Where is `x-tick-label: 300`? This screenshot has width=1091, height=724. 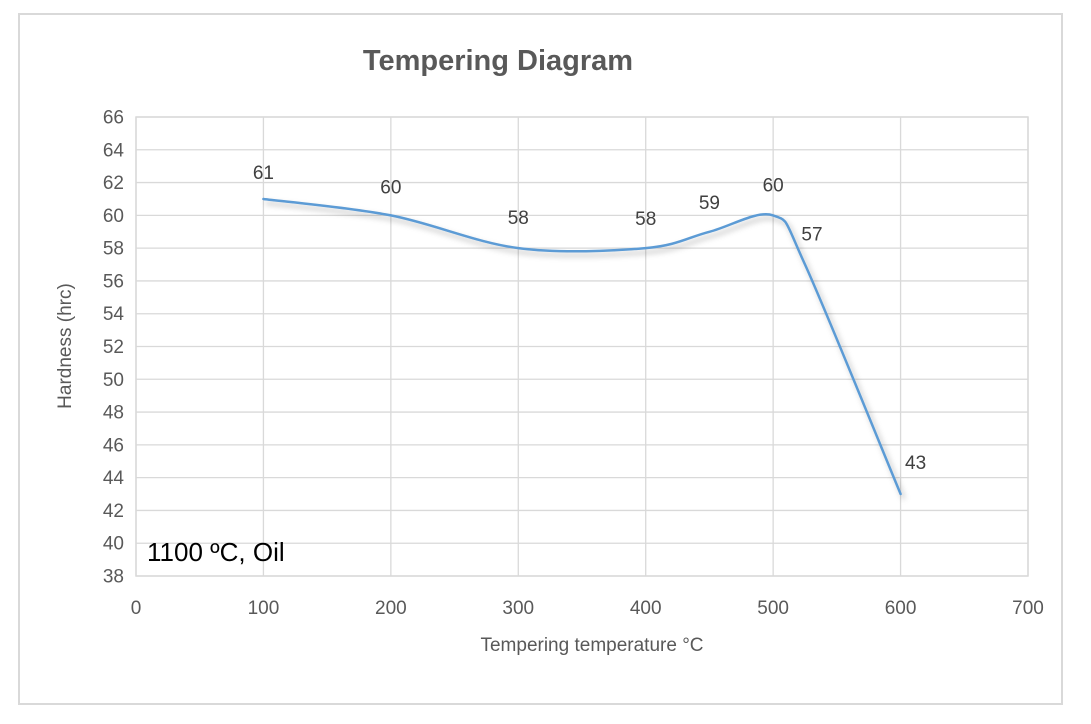
x-tick-label: 300 is located at coordinates (518, 608).